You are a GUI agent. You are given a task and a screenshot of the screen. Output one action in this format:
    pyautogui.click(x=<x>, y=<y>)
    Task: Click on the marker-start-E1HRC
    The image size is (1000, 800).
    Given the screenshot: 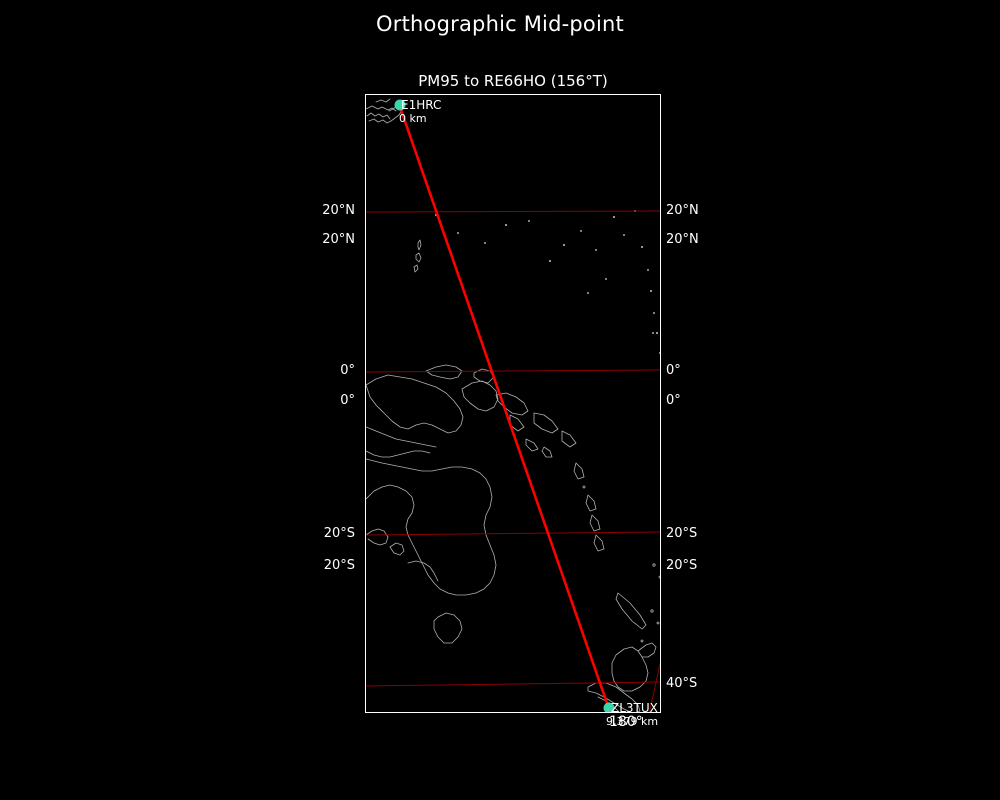 What is the action you would take?
    pyautogui.click(x=400, y=105)
    